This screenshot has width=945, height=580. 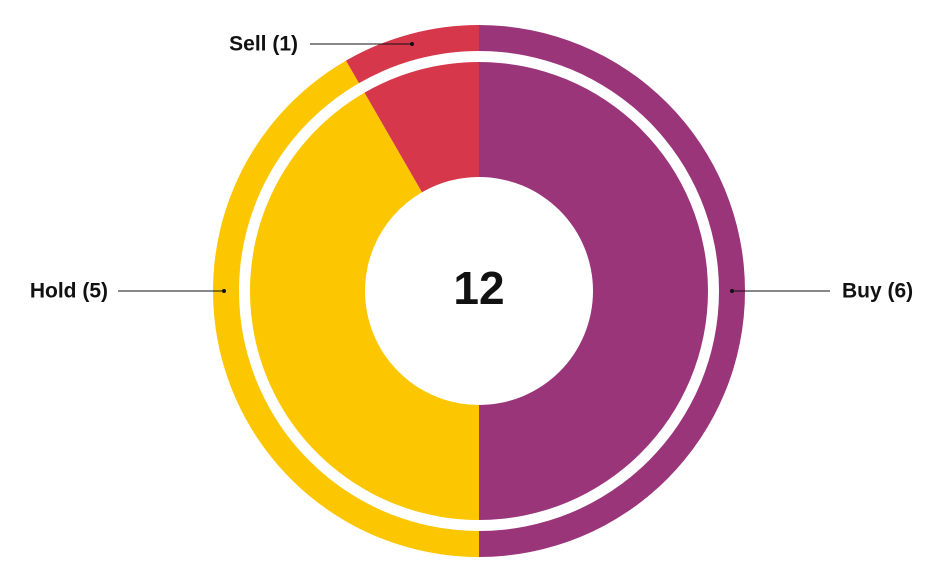 What do you see at coordinates (263, 44) in the screenshot?
I see `slice-label: Sell (1)` at bounding box center [263, 44].